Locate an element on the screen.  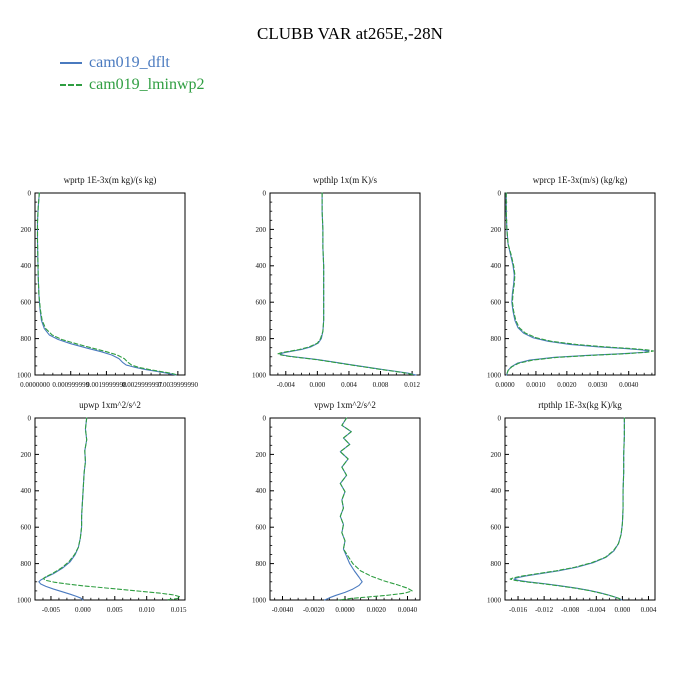
x-tick-label: 0.0019999998 is located at coordinates (106, 385).